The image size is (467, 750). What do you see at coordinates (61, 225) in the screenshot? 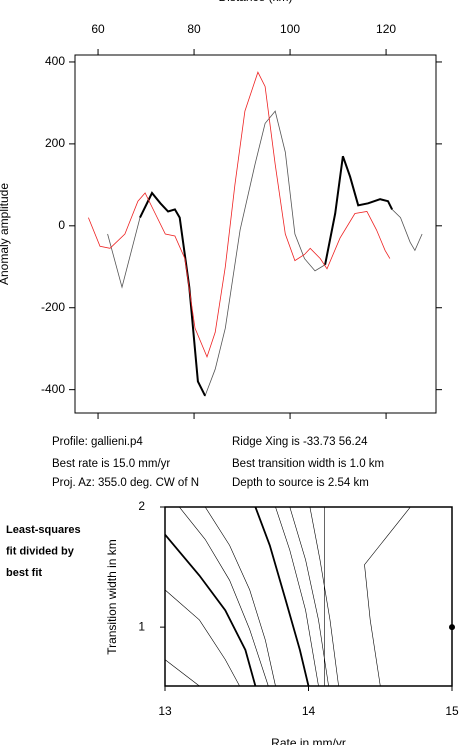
I see `y-tick-label: 0` at bounding box center [61, 225].